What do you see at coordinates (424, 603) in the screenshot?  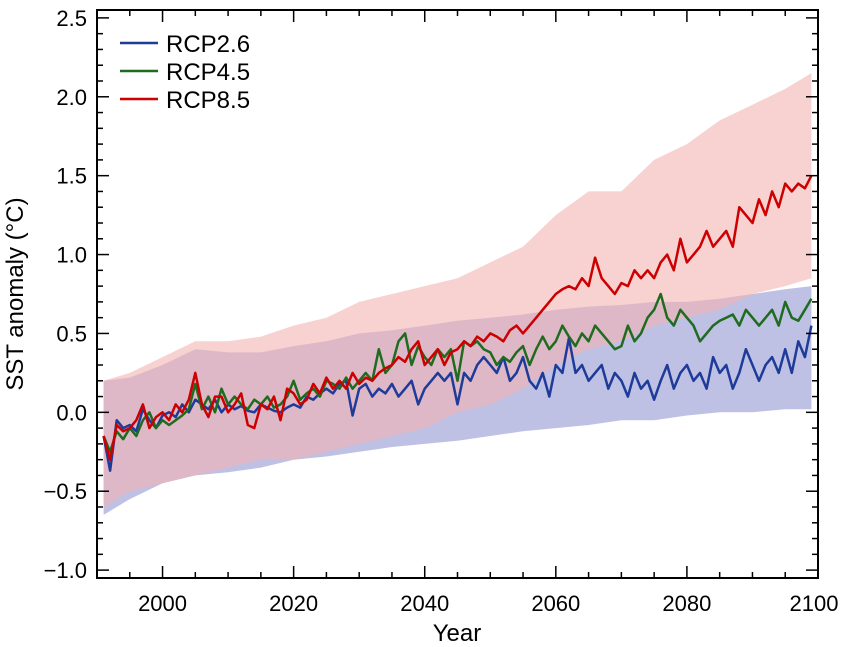 I see `x-tick-label: 2040` at bounding box center [424, 603].